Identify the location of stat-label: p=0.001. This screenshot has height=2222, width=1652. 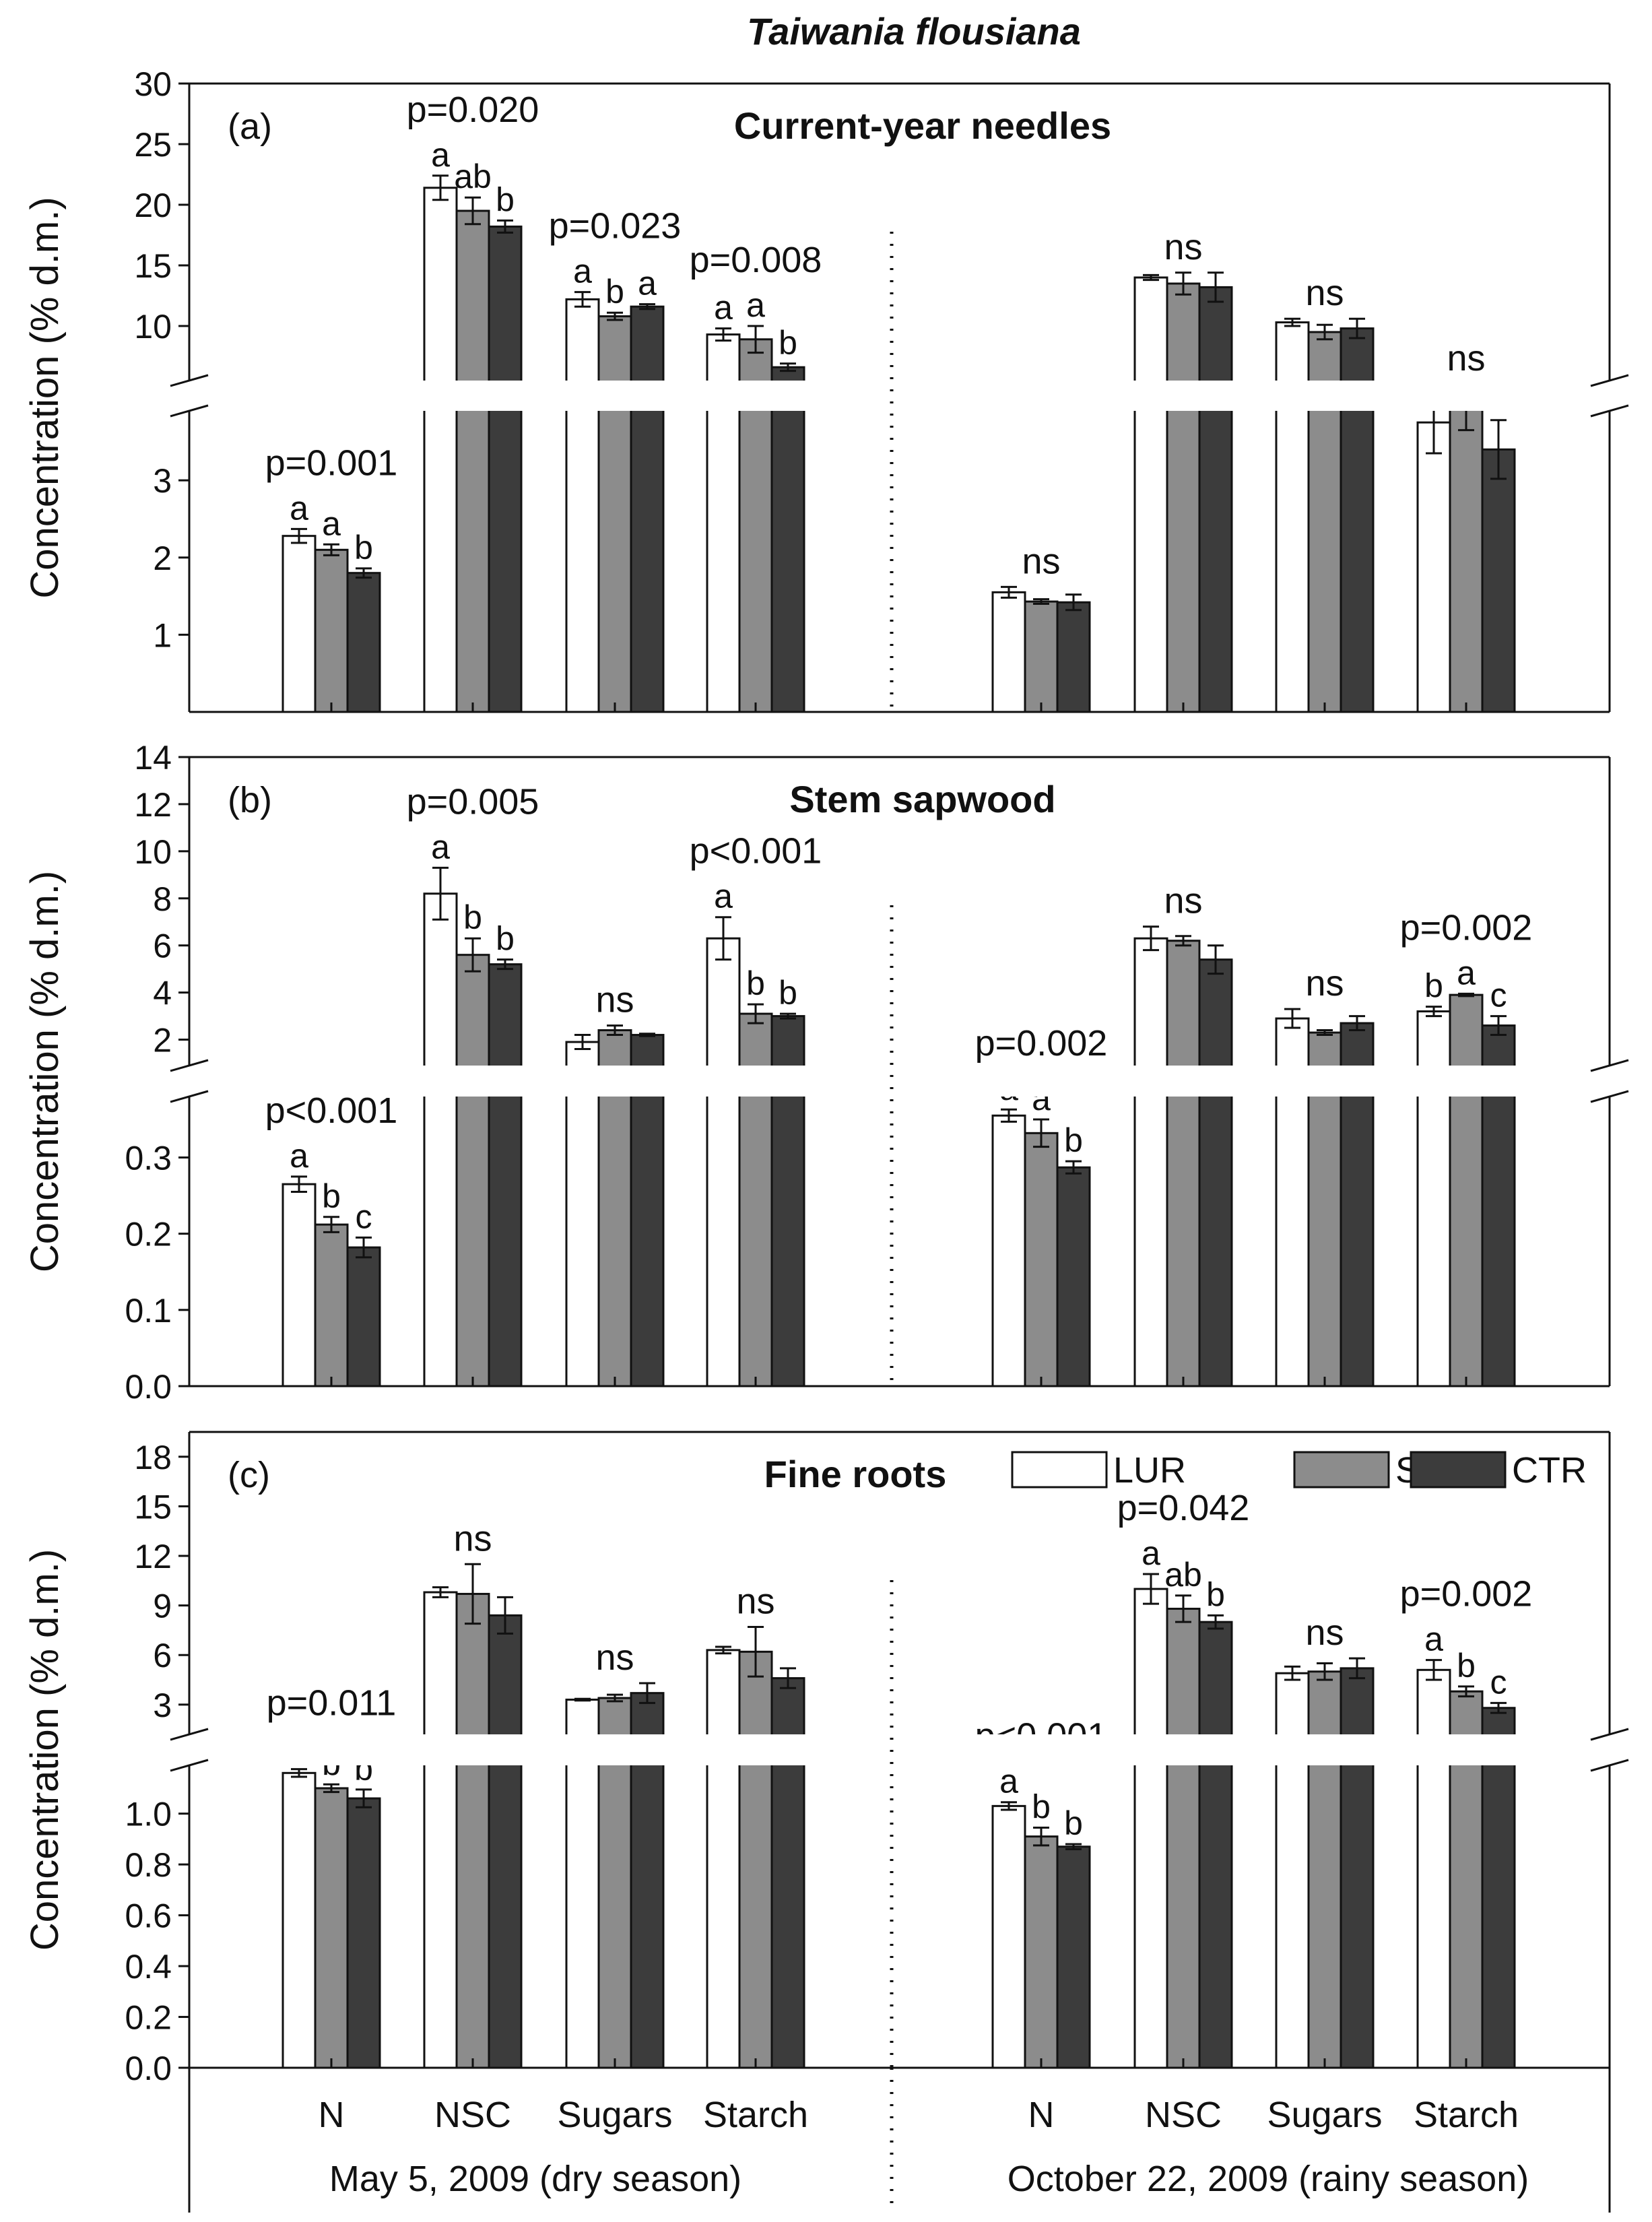
(331, 463).